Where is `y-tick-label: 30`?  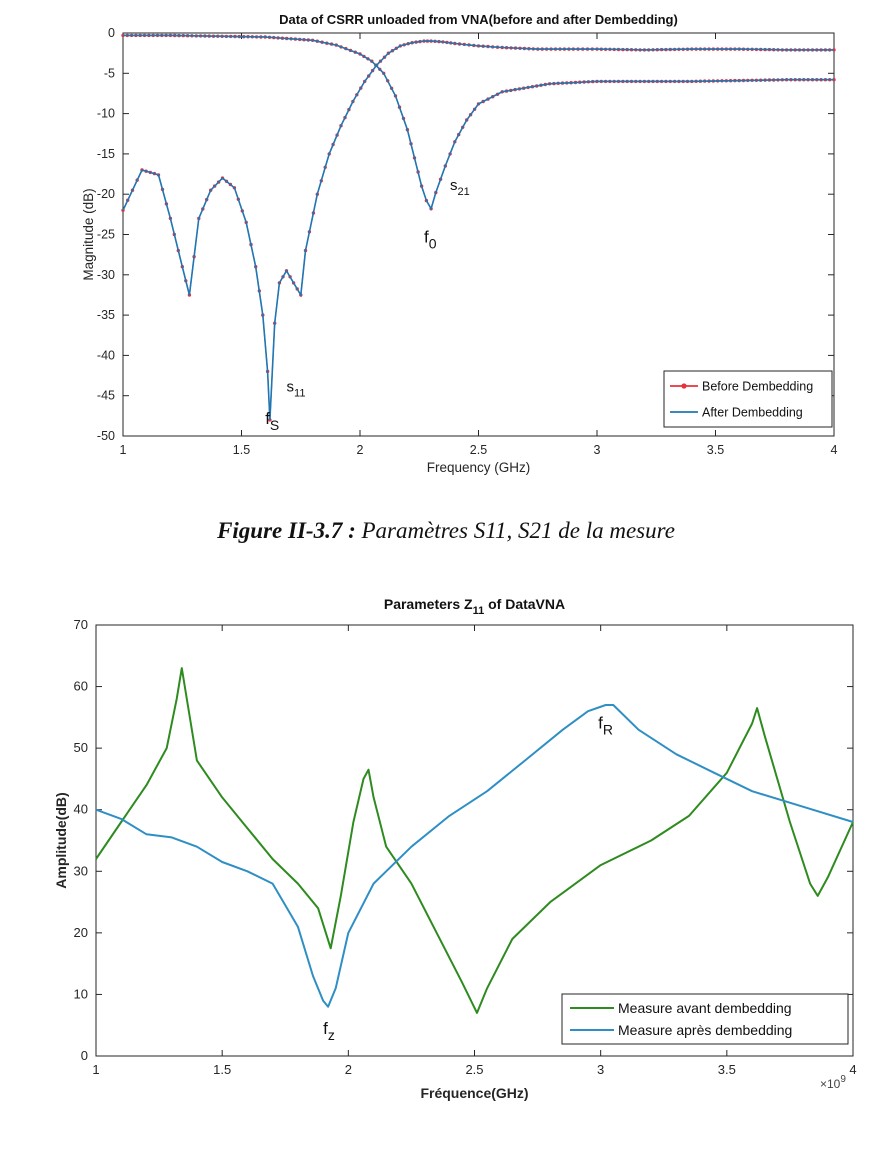 y-tick-label: 30 is located at coordinates (81, 870).